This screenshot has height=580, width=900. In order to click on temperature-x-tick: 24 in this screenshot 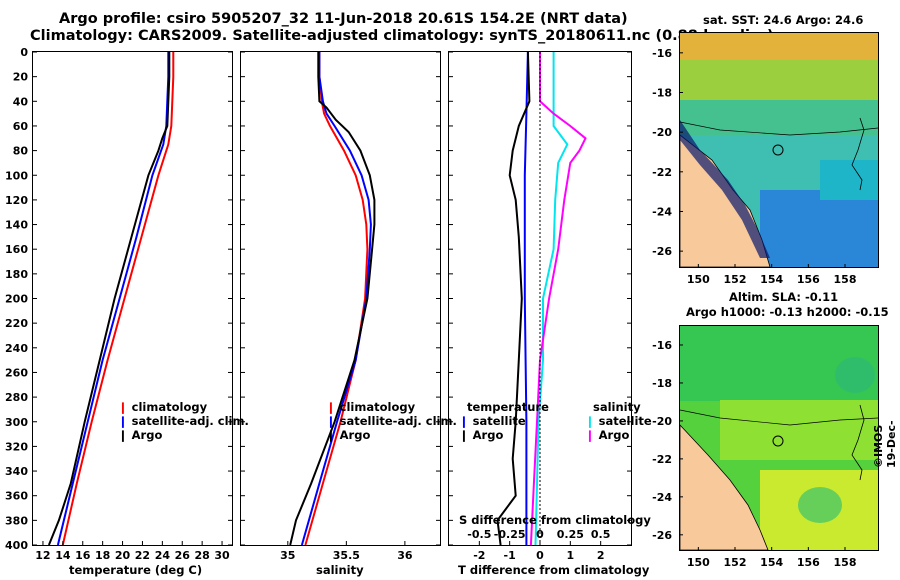, I will do `click(163, 555)`.